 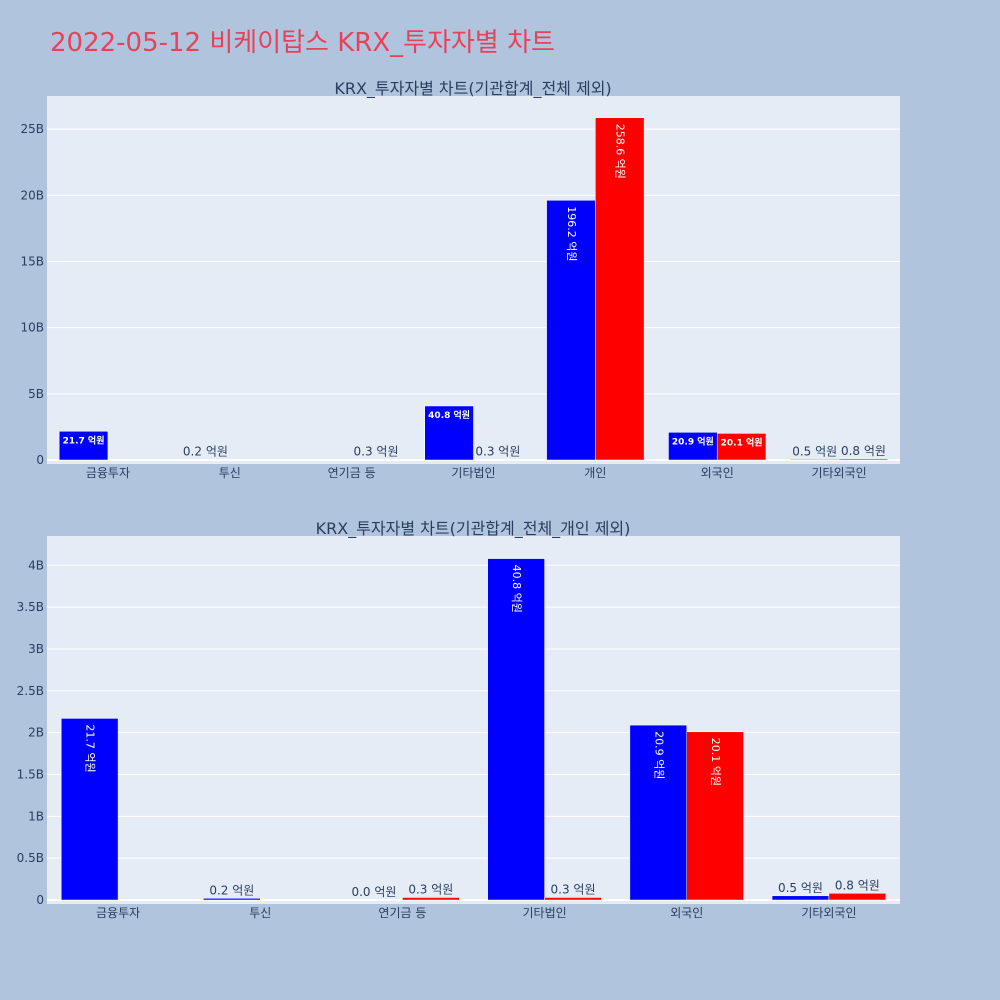 What do you see at coordinates (32, 261) in the screenshot?
I see `y-tick-label: 15B` at bounding box center [32, 261].